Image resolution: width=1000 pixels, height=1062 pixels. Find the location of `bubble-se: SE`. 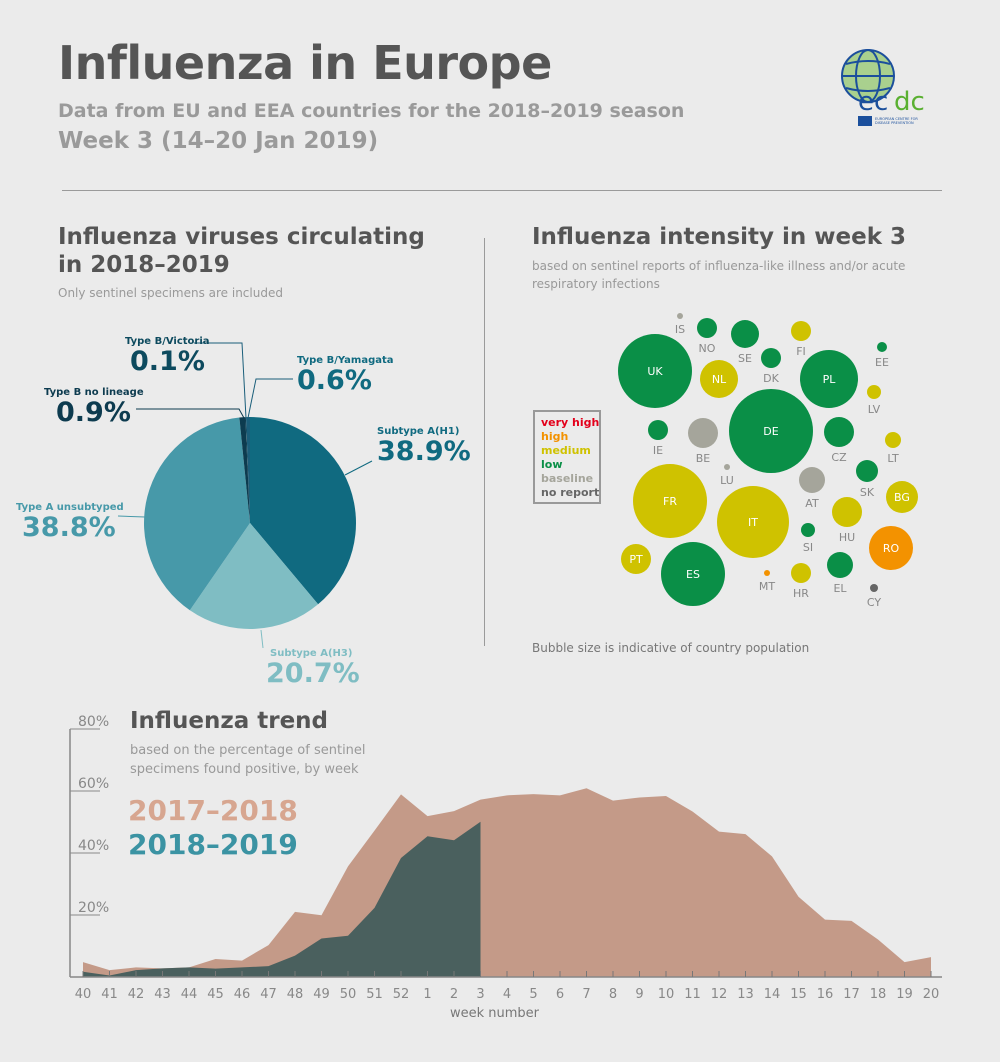

bubble-se: SE is located at coordinates (745, 342).